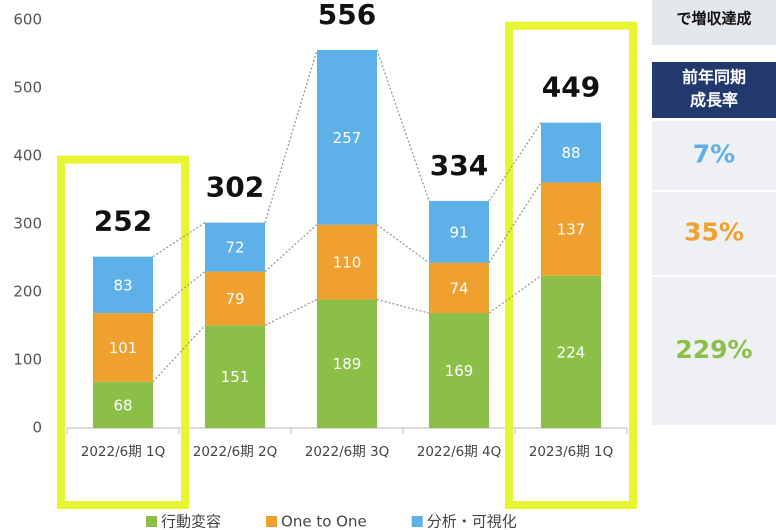 Image resolution: width=776 pixels, height=530 pixels. I want to click on value-label: 101, so click(123, 348).